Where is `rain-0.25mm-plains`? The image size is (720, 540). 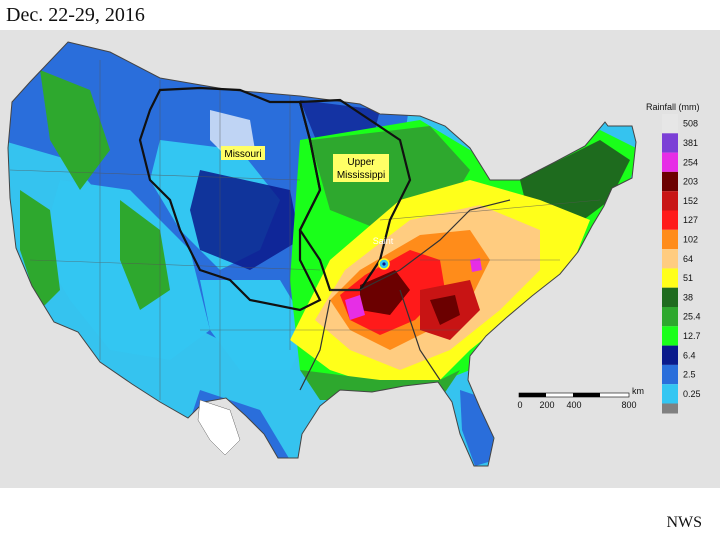 rain-0.25mm-plains is located at coordinates (255, 325).